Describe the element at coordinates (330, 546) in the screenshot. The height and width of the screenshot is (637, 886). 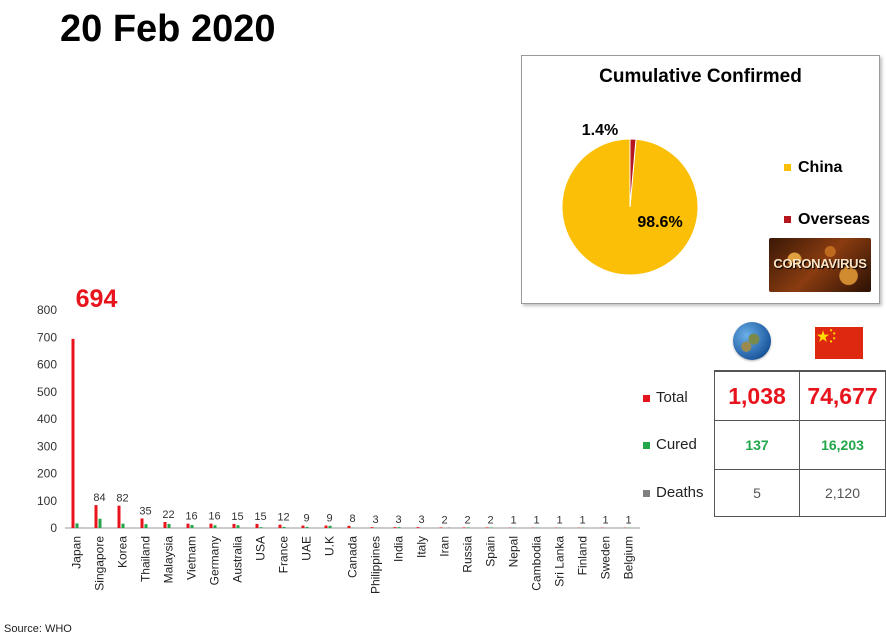
I see `x-tick-label: U.K` at that location.